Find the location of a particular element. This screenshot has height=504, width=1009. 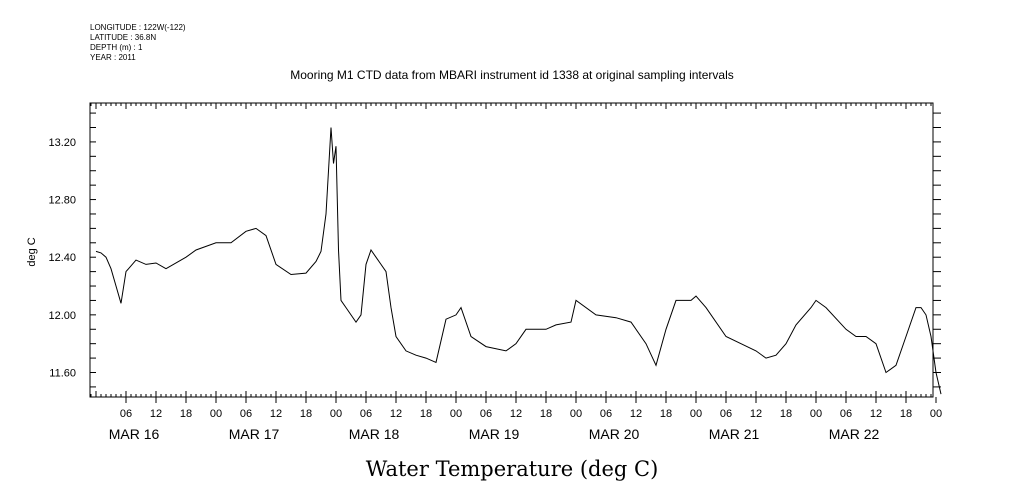

y-tick-label: 11.60 is located at coordinates (62, 374).